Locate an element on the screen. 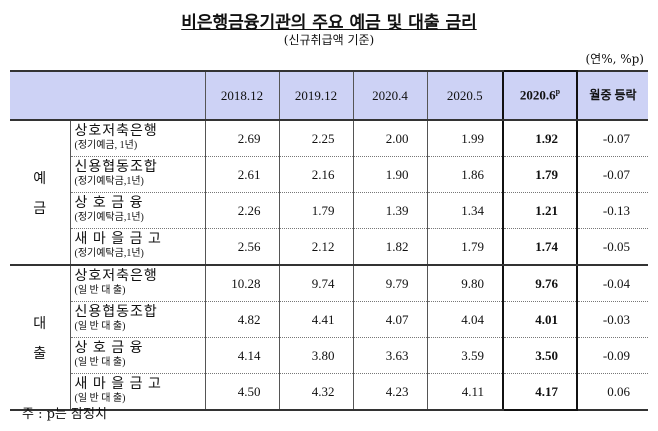 This screenshot has width=658, height=431. value-cell: 4.01 is located at coordinates (540, 319).